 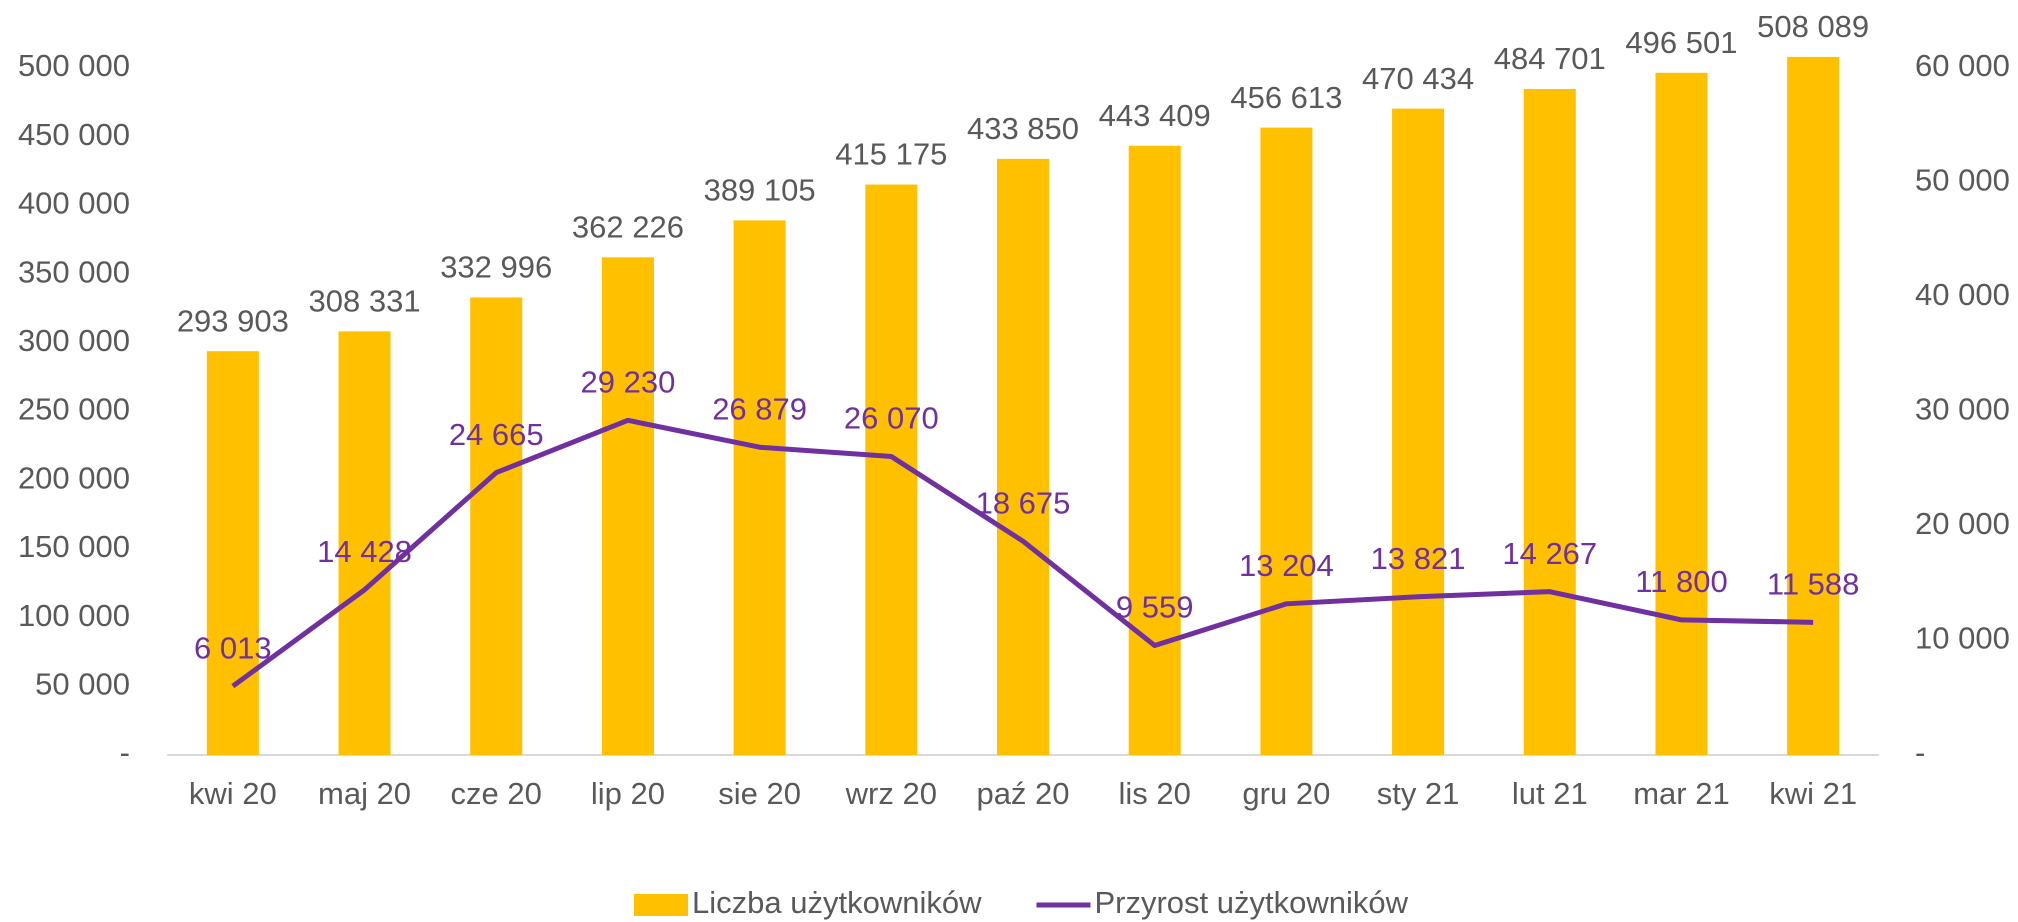 I want to click on x-tick-label: paź 20, so click(x=1022, y=793).